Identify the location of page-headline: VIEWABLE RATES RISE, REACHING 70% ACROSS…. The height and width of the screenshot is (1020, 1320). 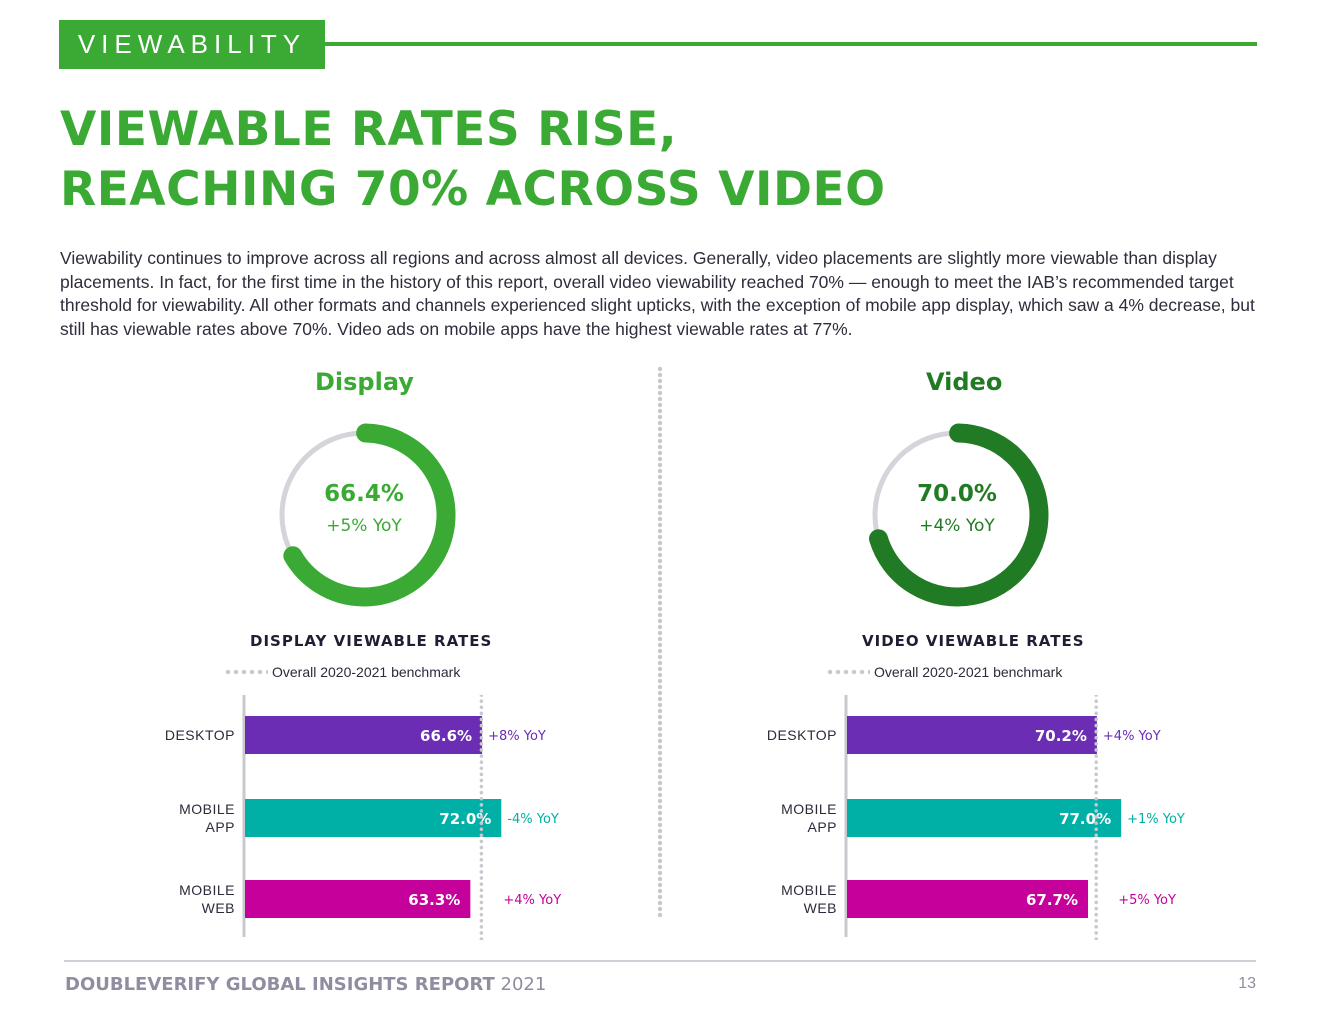
(610, 160).